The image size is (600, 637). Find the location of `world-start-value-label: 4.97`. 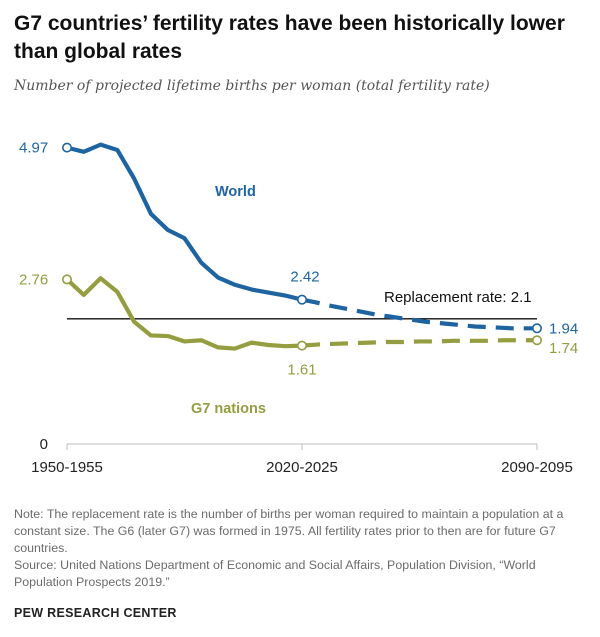

world-start-value-label: 4.97 is located at coordinates (33, 148).